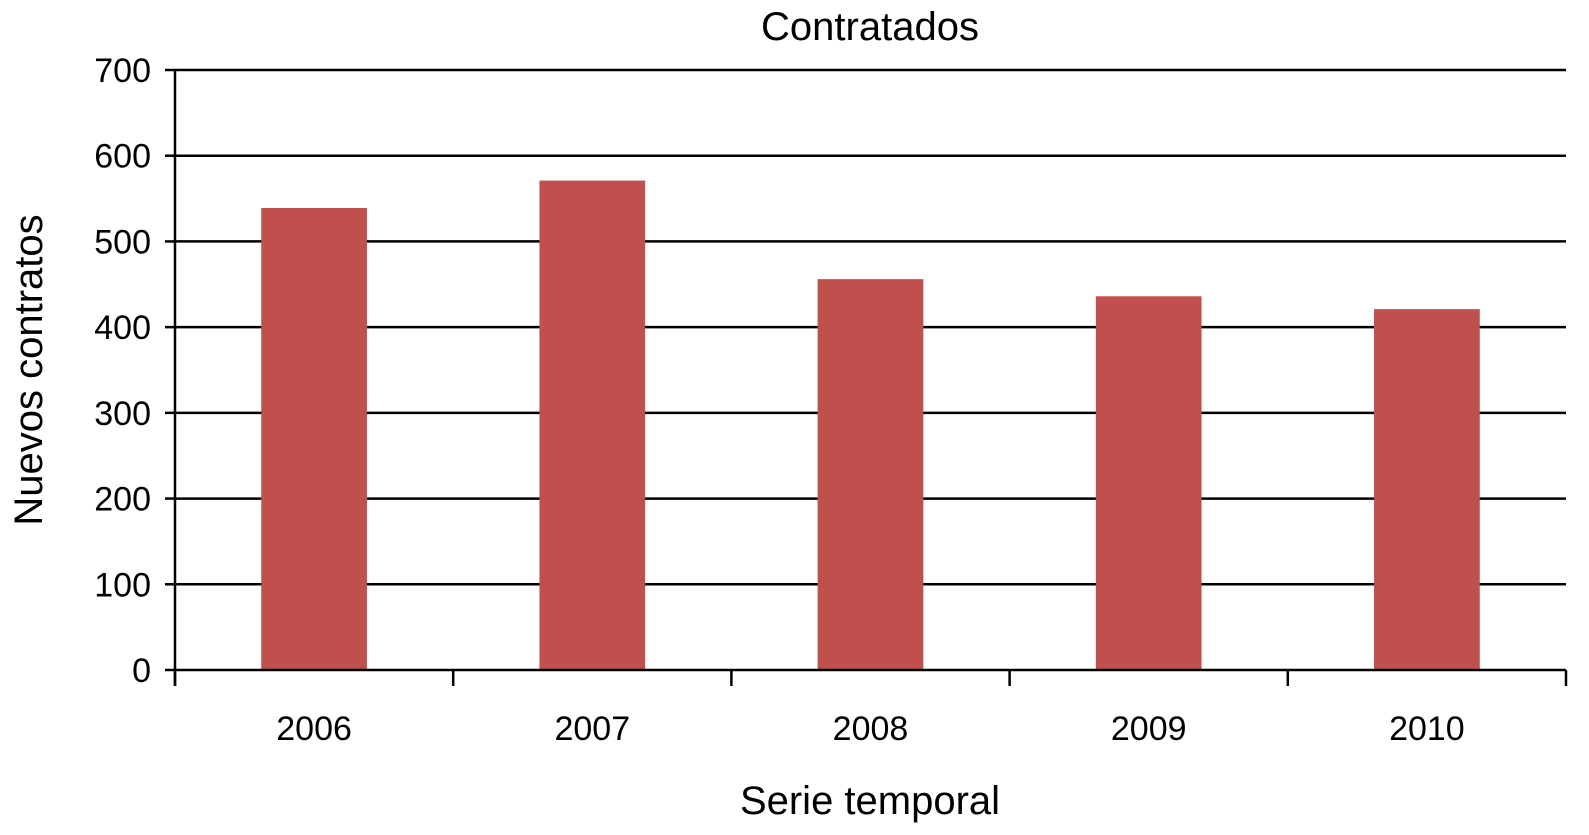 Image resolution: width=1589 pixels, height=835 pixels. I want to click on x-tick-label: 2007, so click(592, 729).